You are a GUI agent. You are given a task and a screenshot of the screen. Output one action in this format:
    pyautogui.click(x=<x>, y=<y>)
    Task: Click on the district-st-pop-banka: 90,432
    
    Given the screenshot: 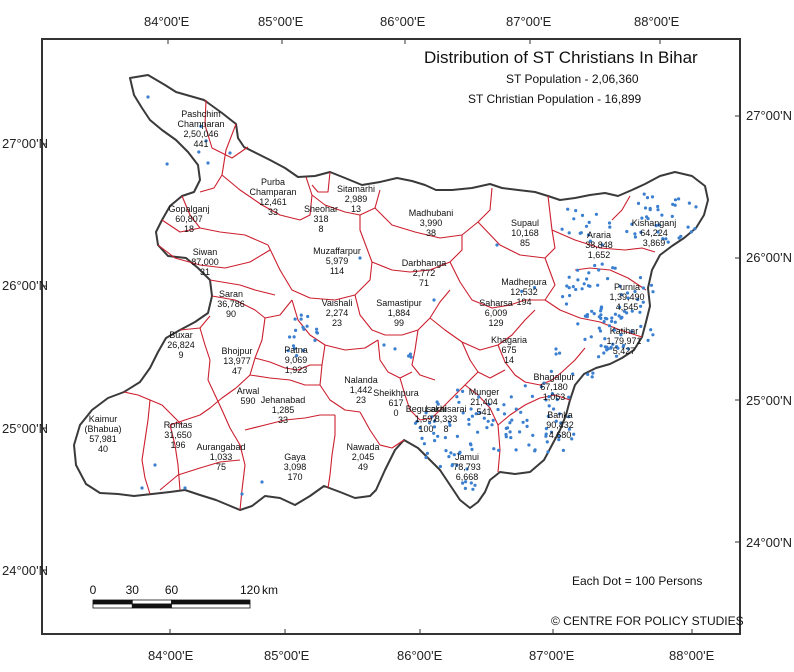 What is the action you would take?
    pyautogui.click(x=560, y=425)
    